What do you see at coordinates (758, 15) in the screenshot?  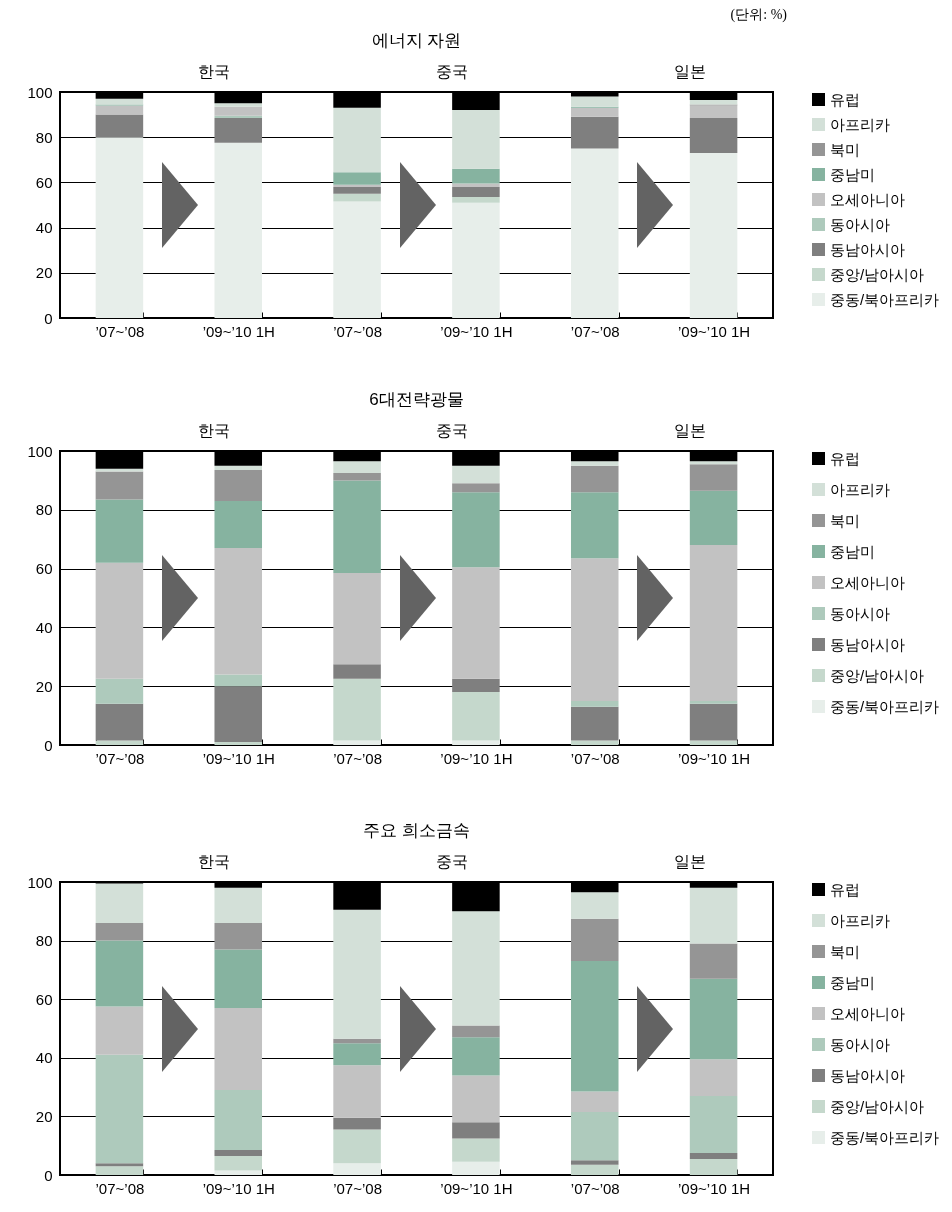 I see `text: (단위: %)` at bounding box center [758, 15].